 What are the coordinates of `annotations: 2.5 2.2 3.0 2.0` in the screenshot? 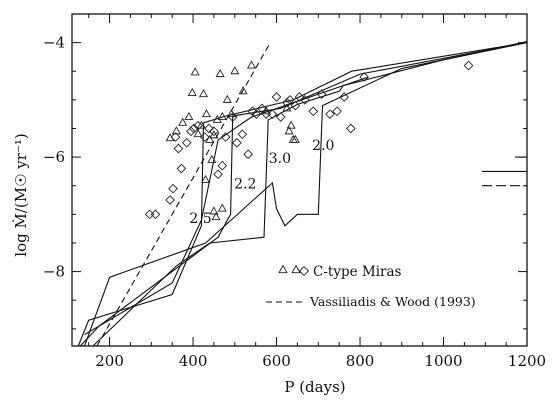 It's located at (261, 182).